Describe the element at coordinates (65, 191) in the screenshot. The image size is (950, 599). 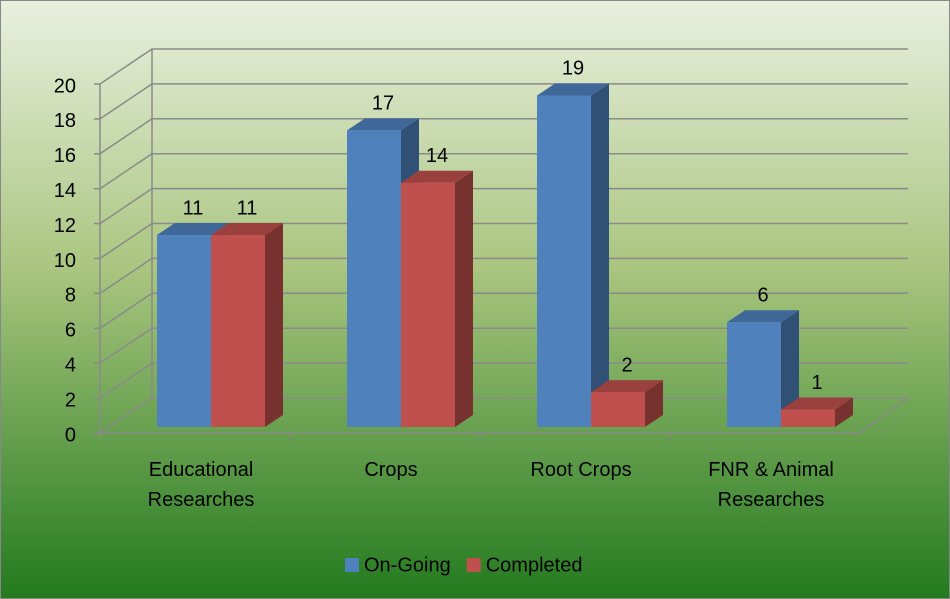
I see `y-tick-label: 14` at that location.